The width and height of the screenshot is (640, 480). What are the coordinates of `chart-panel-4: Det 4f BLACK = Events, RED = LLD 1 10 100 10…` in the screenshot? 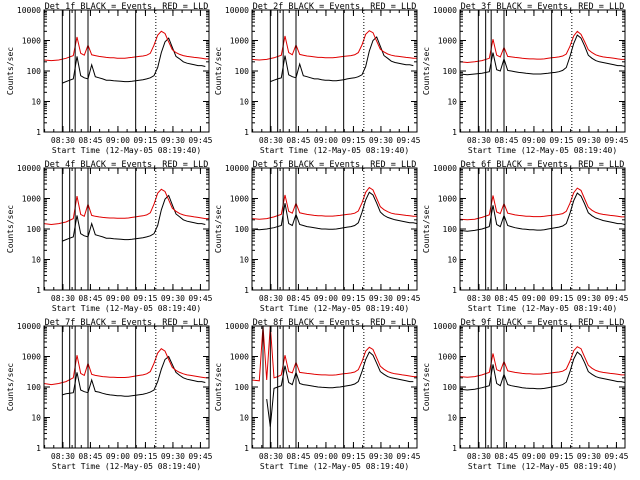 It's located at (109, 236).